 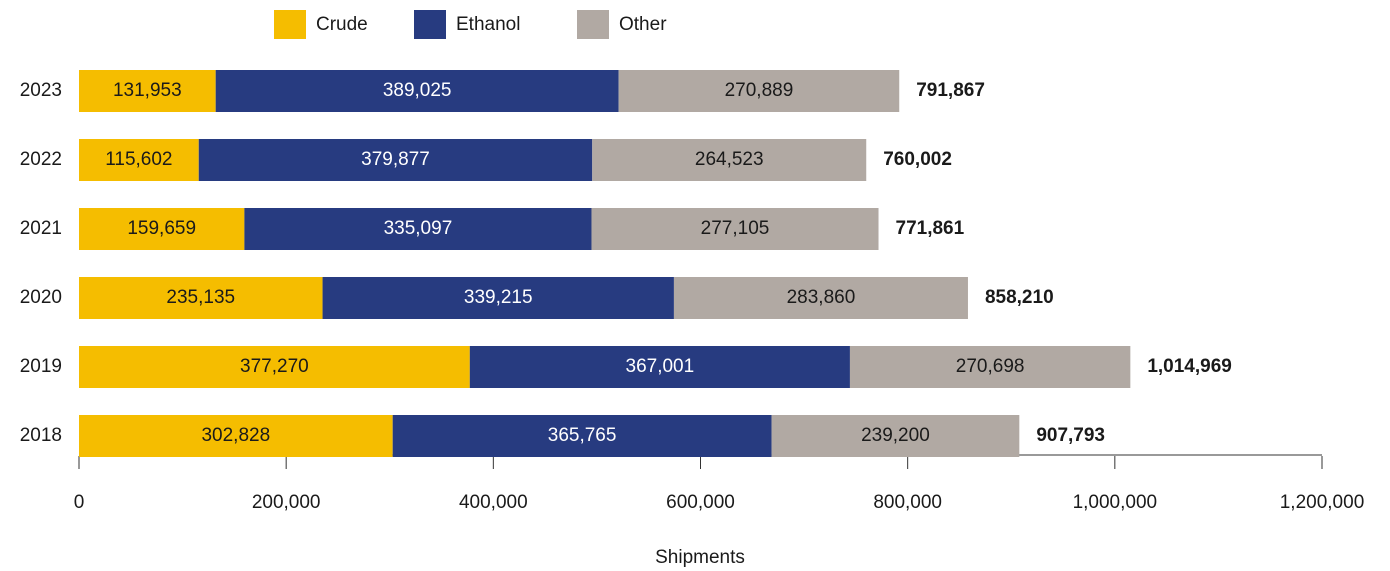 I want to click on bar-value-label: 379,877, so click(x=395, y=159).